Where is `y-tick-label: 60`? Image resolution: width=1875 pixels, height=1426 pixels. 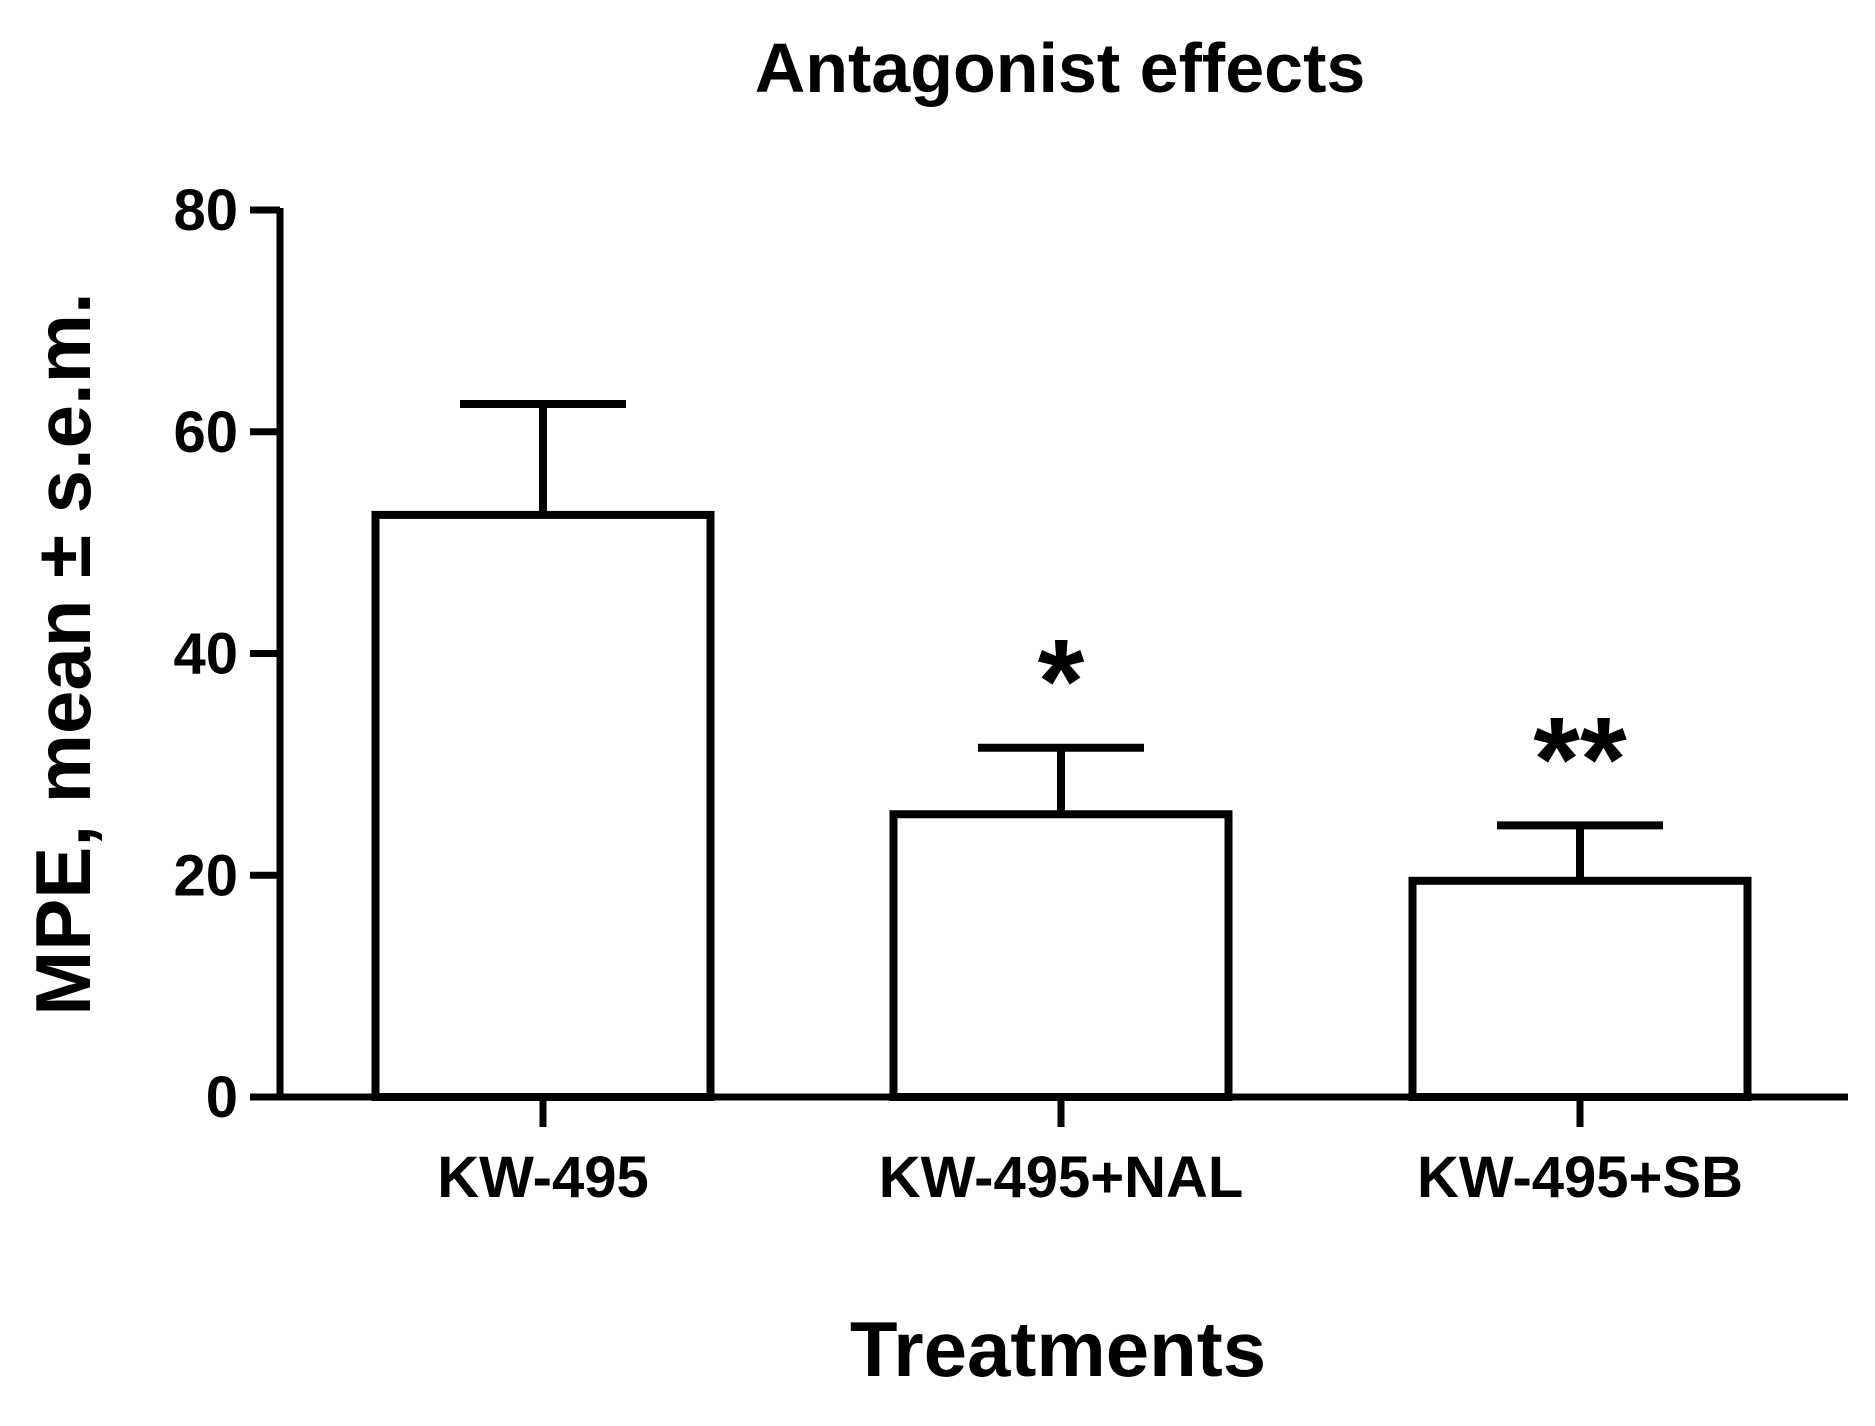 y-tick-label: 60 is located at coordinates (205, 432).